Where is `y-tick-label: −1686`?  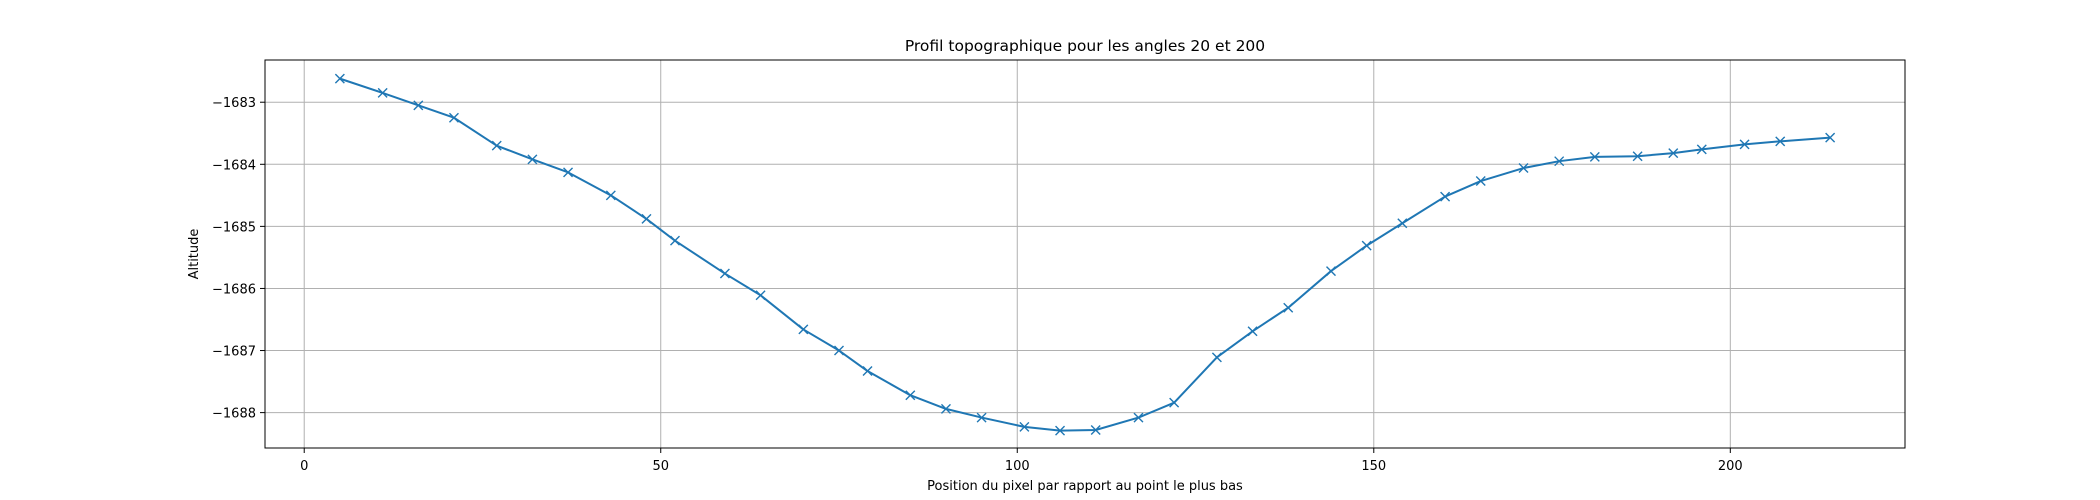
y-tick-label: −1686 is located at coordinates (234, 289).